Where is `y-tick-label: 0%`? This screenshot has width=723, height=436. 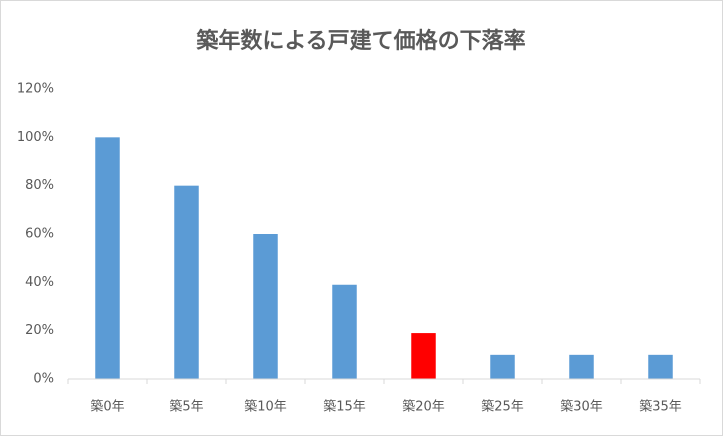 y-tick-label: 0% is located at coordinates (43, 379).